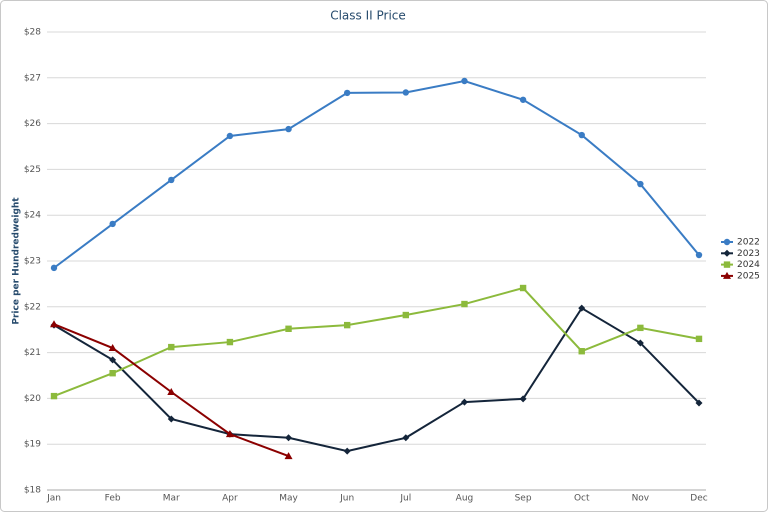 The height and width of the screenshot is (512, 768). I want to click on x-tick-label: Aug, so click(465, 499).